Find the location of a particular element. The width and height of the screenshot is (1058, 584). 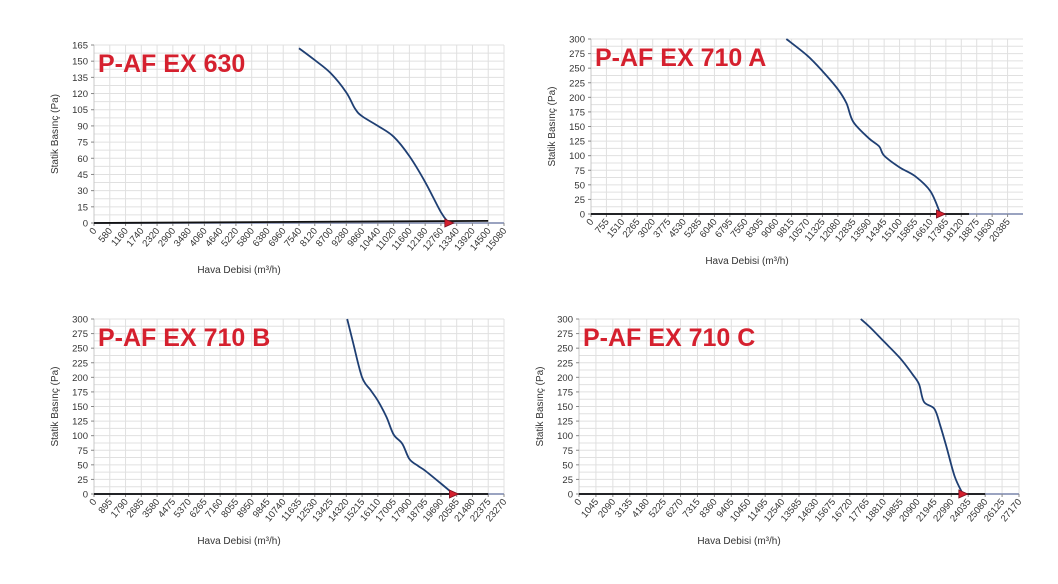

y-tick-label: 120 is located at coordinates (80, 94).